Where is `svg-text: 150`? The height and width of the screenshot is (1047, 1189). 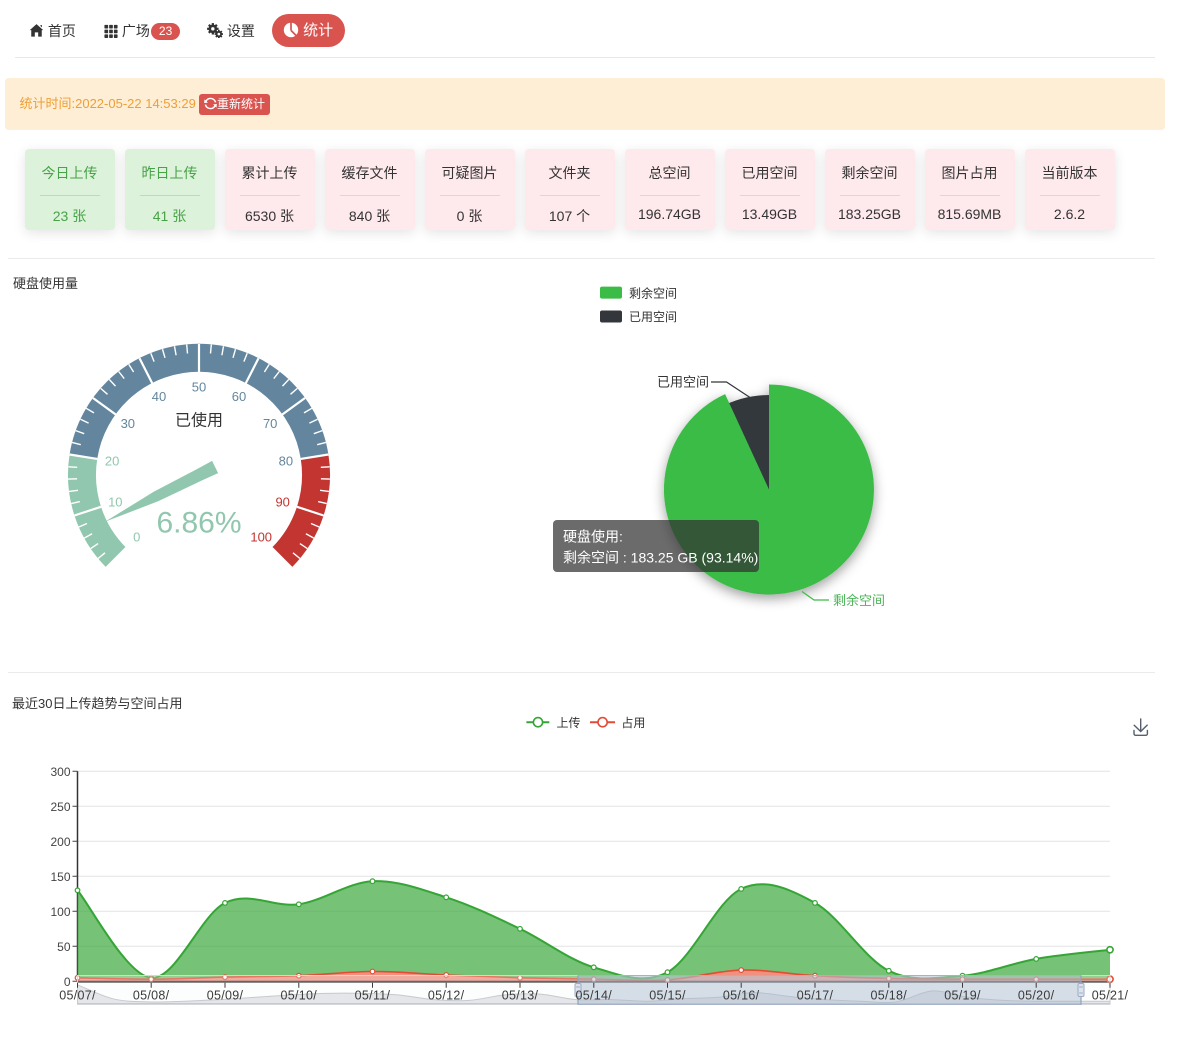 svg-text: 150 is located at coordinates (60, 877).